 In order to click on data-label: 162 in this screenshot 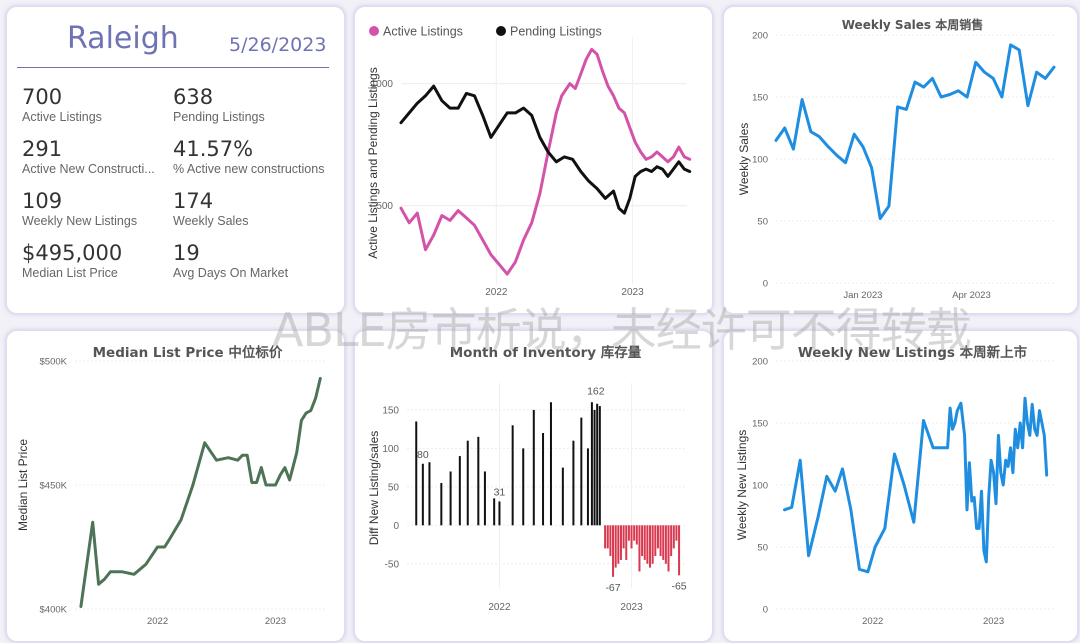, I will do `click(596, 392)`.